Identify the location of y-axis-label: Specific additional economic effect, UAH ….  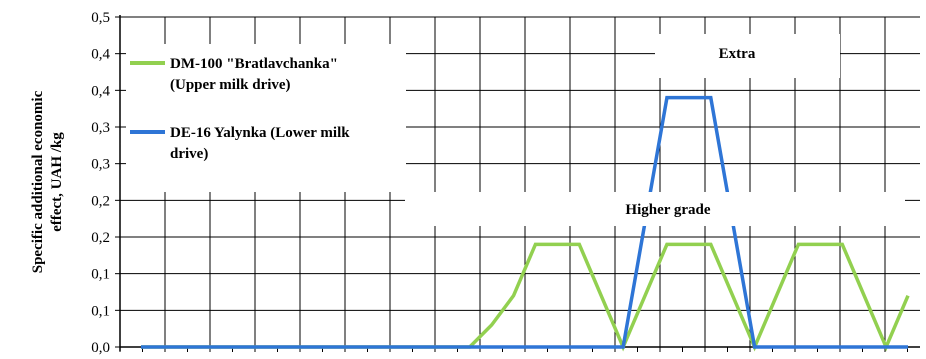
(47, 181).